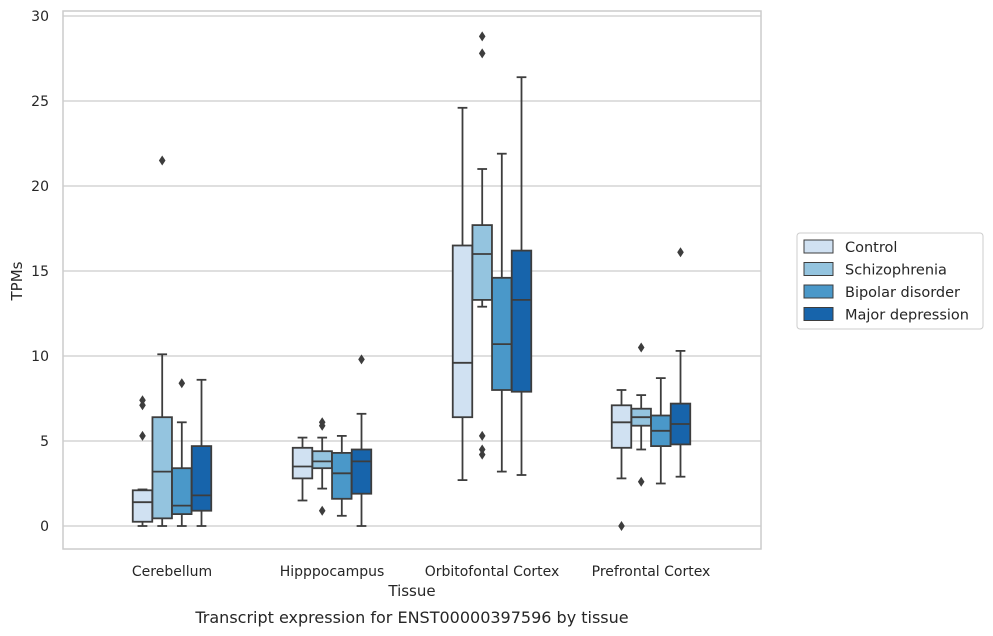 This screenshot has height=636, width=993. Describe the element at coordinates (40, 187) in the screenshot. I see `y-tick-label: 20` at that location.